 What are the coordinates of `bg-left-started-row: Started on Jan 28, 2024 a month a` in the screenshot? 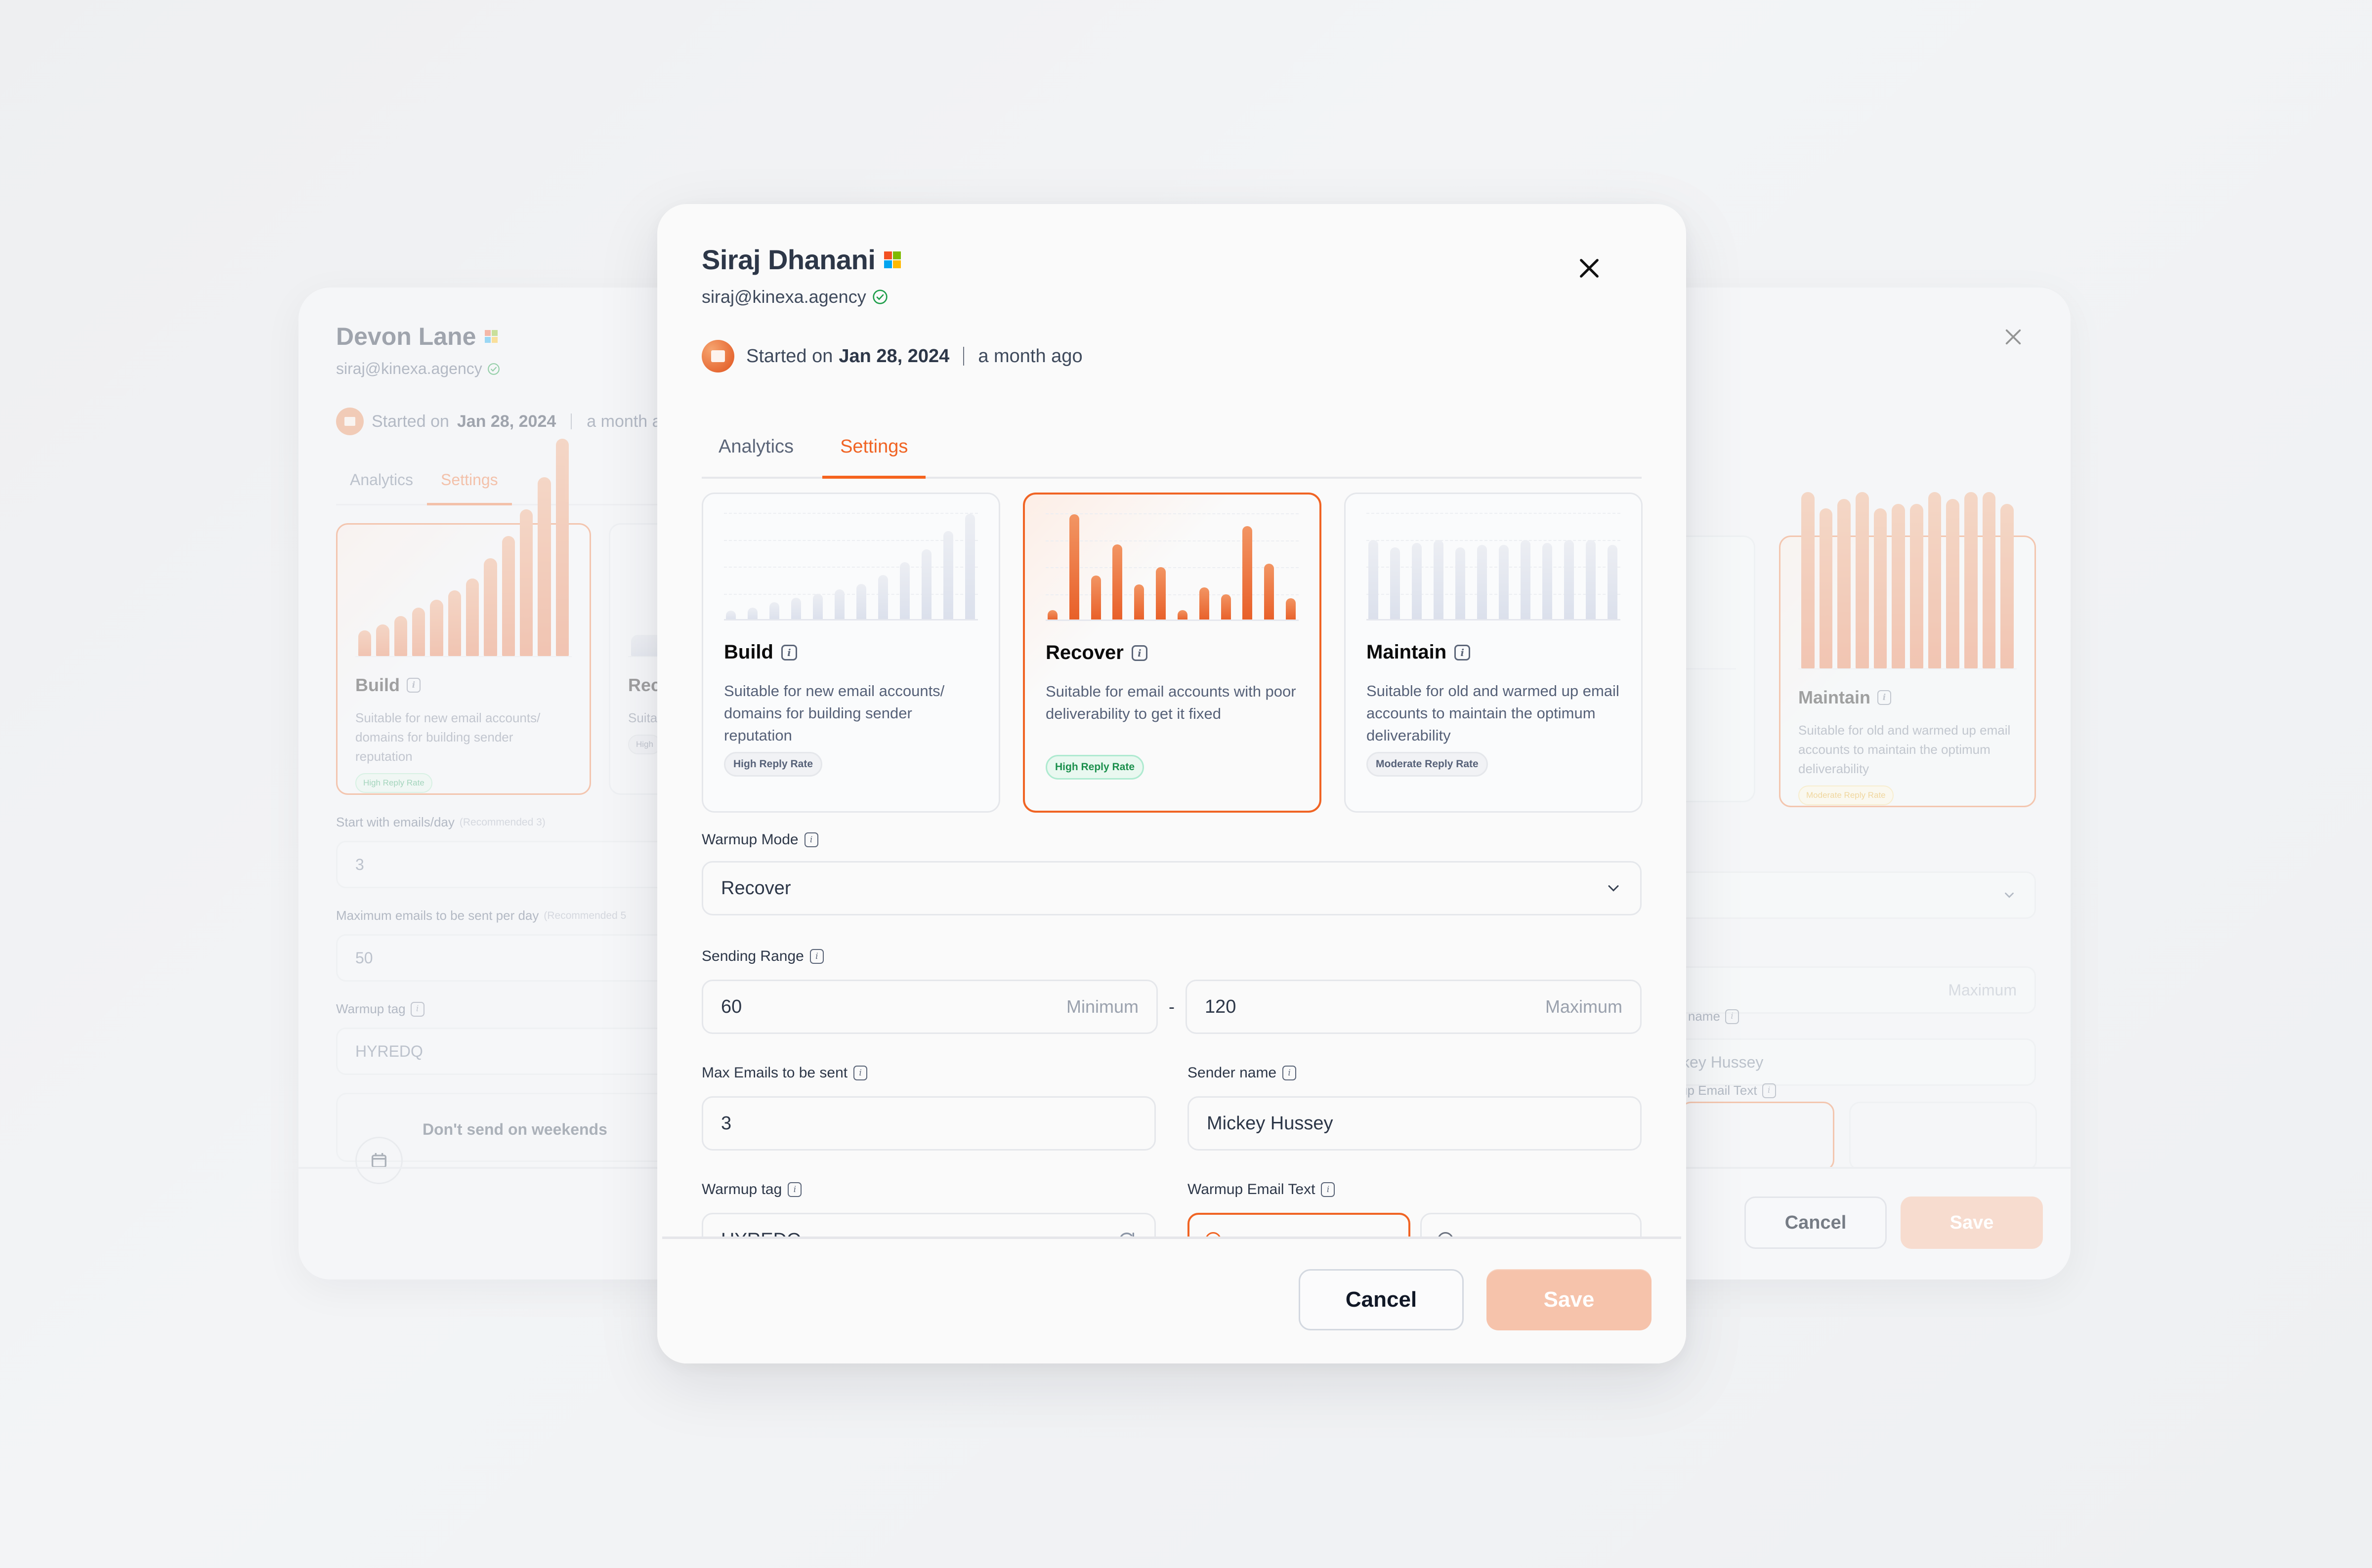 It's located at (669, 421).